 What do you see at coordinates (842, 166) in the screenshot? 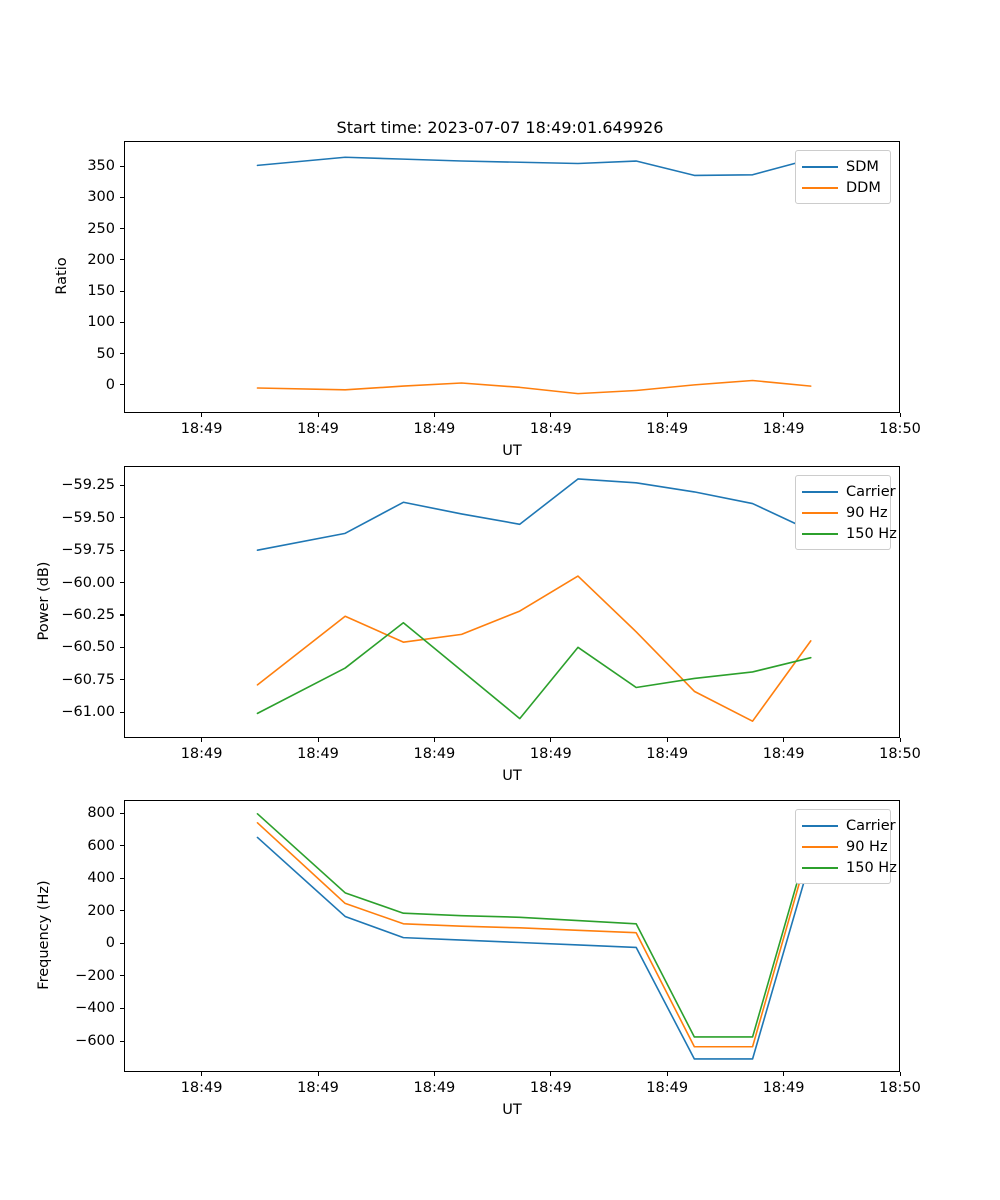
I see `legend-item: SDM` at bounding box center [842, 166].